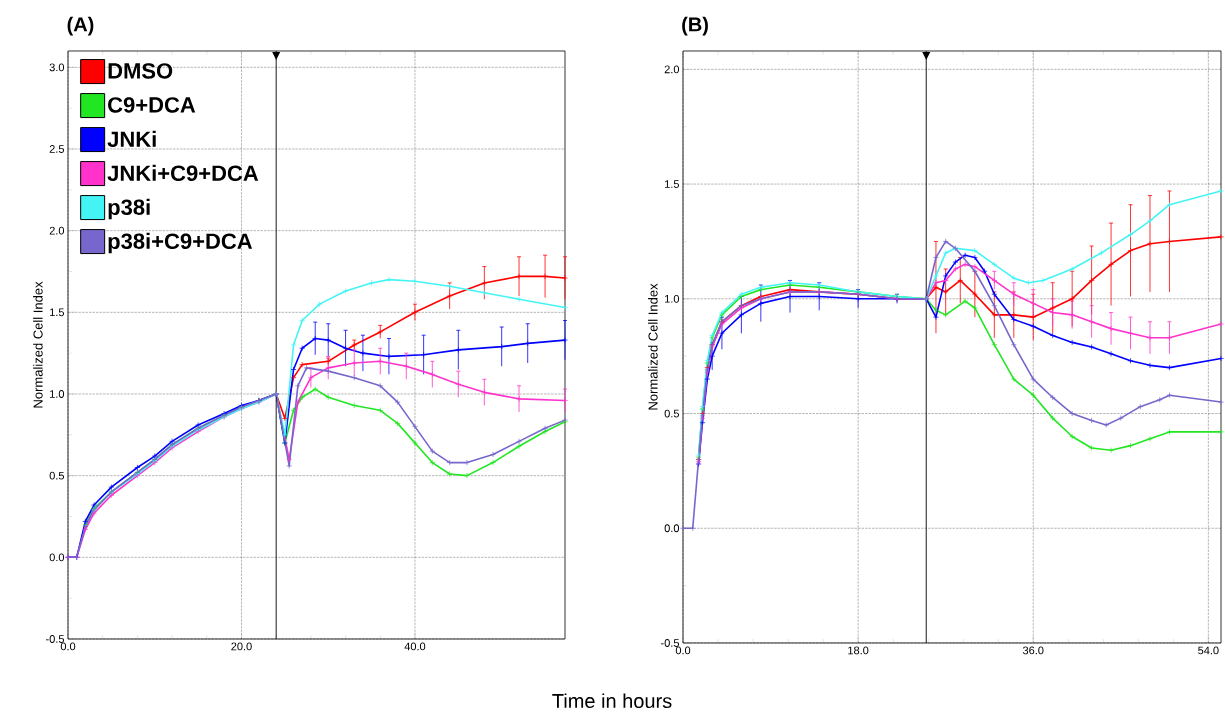 This screenshot has width=1225, height=714. Describe the element at coordinates (672, 298) in the screenshot. I see `y-tick-label: 1.0` at that location.